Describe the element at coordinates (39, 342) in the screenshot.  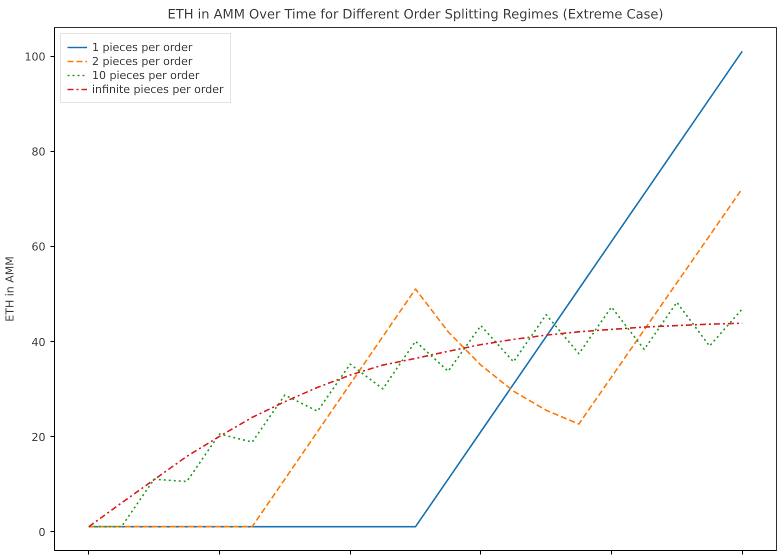
I see `y-tick-label: 40` at that location.